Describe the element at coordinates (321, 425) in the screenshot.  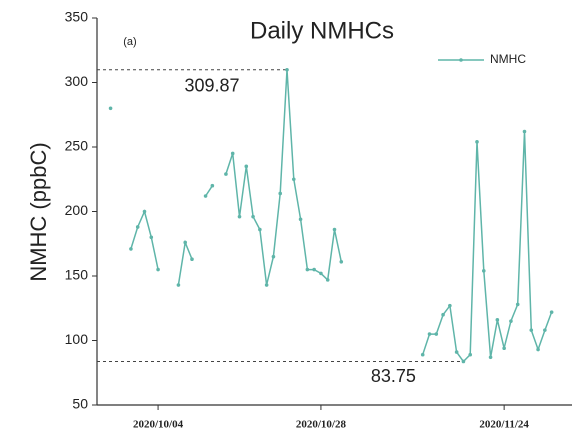
I see `x-tick-label: 2020/10/28` at that location.